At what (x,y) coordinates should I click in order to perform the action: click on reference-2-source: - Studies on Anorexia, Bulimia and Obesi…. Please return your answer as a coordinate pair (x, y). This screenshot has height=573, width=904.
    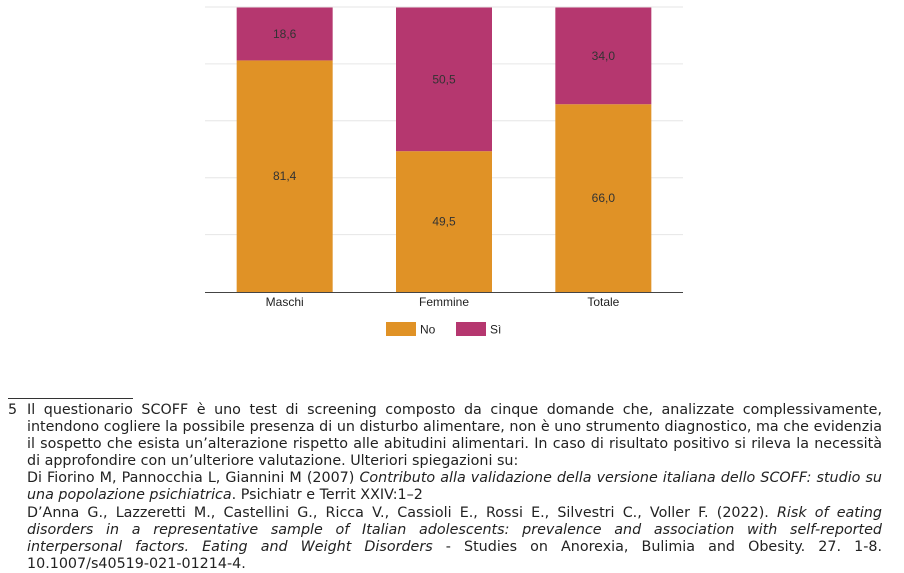
    Looking at the image, I should click on (454, 555).